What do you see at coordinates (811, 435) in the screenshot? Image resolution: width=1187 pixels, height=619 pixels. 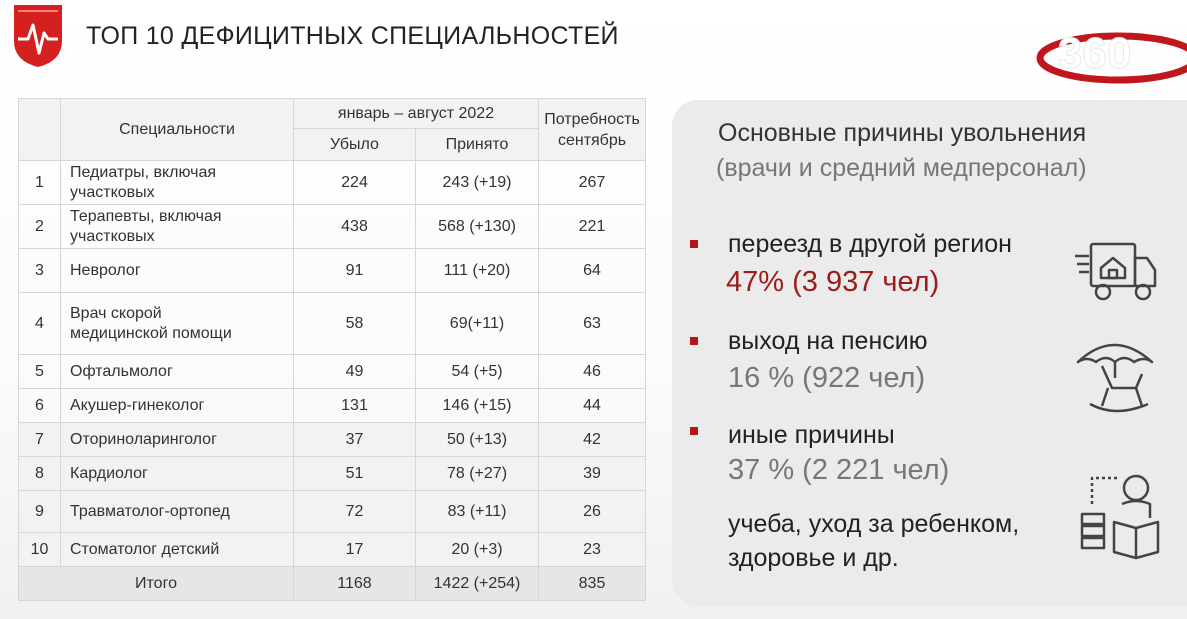 I see `reason-label: иные причины` at bounding box center [811, 435].